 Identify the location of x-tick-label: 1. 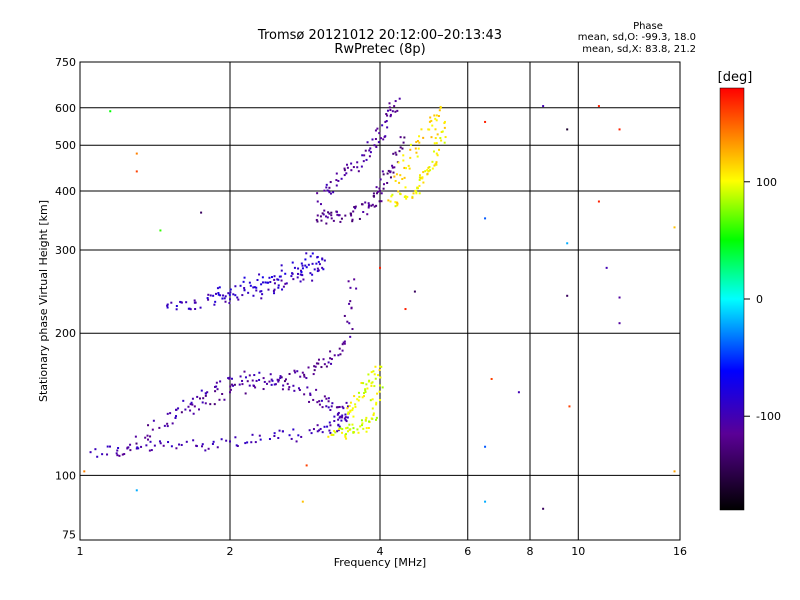
(80, 551).